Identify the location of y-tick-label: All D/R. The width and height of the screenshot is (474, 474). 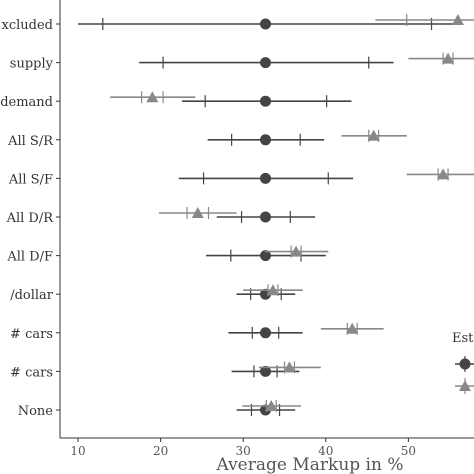
(30, 218).